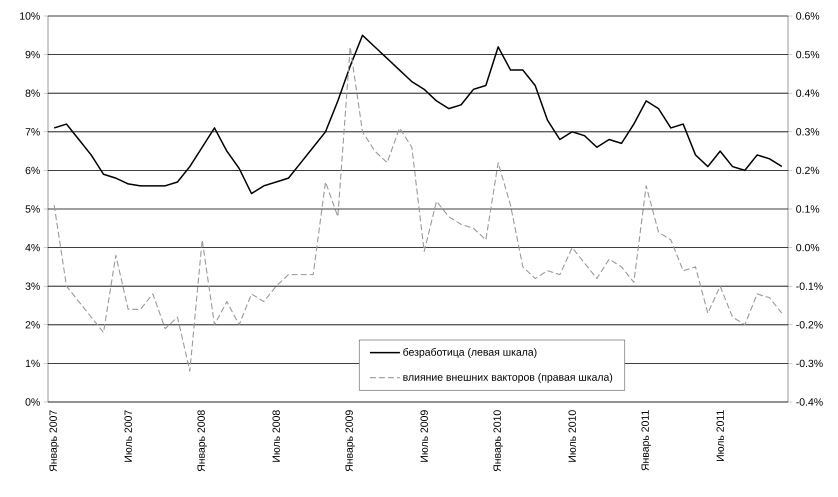 The height and width of the screenshot is (497, 838). Describe the element at coordinates (33, 209) in the screenshot. I see `y-tick-label: 5%` at that location.